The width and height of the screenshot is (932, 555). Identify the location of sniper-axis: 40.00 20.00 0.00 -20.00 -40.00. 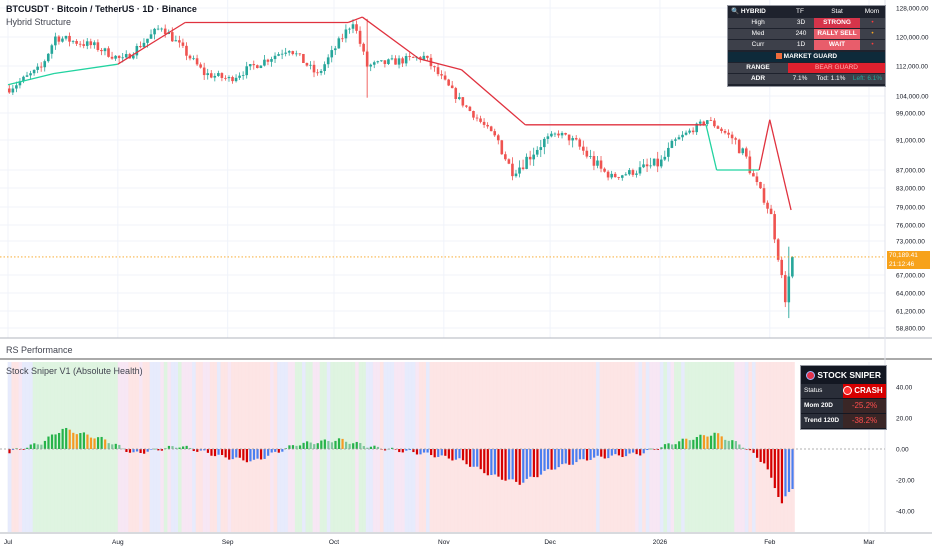
(905, 450).